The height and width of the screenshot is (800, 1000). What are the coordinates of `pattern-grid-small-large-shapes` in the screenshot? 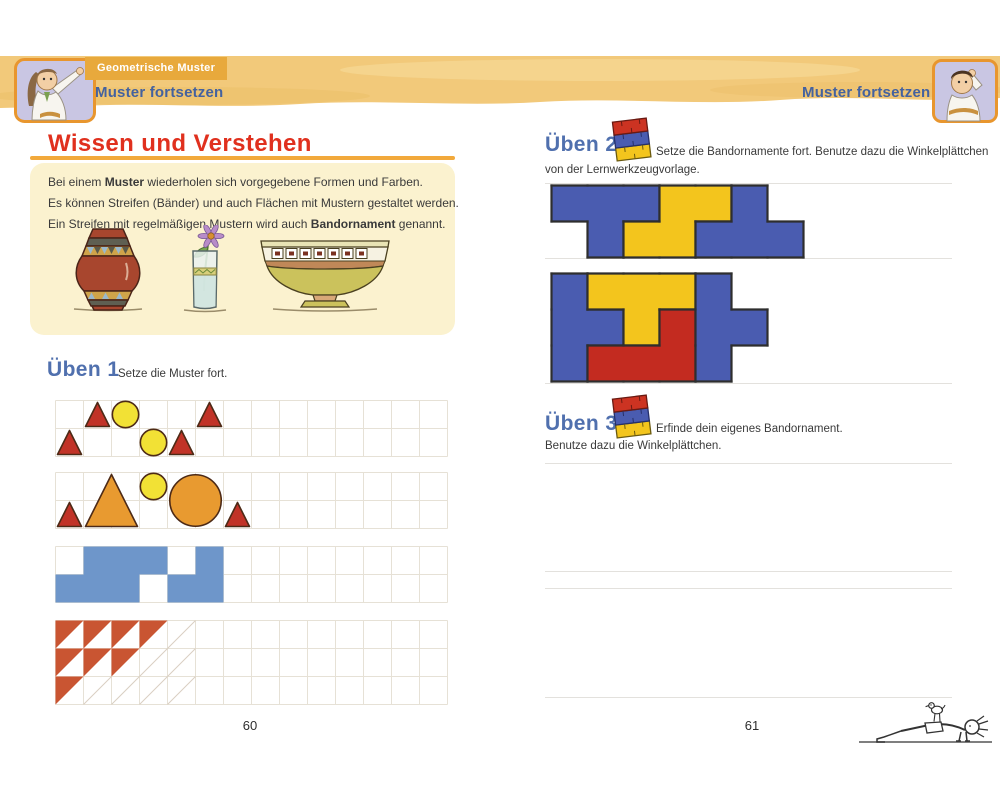 It's located at (251, 500).